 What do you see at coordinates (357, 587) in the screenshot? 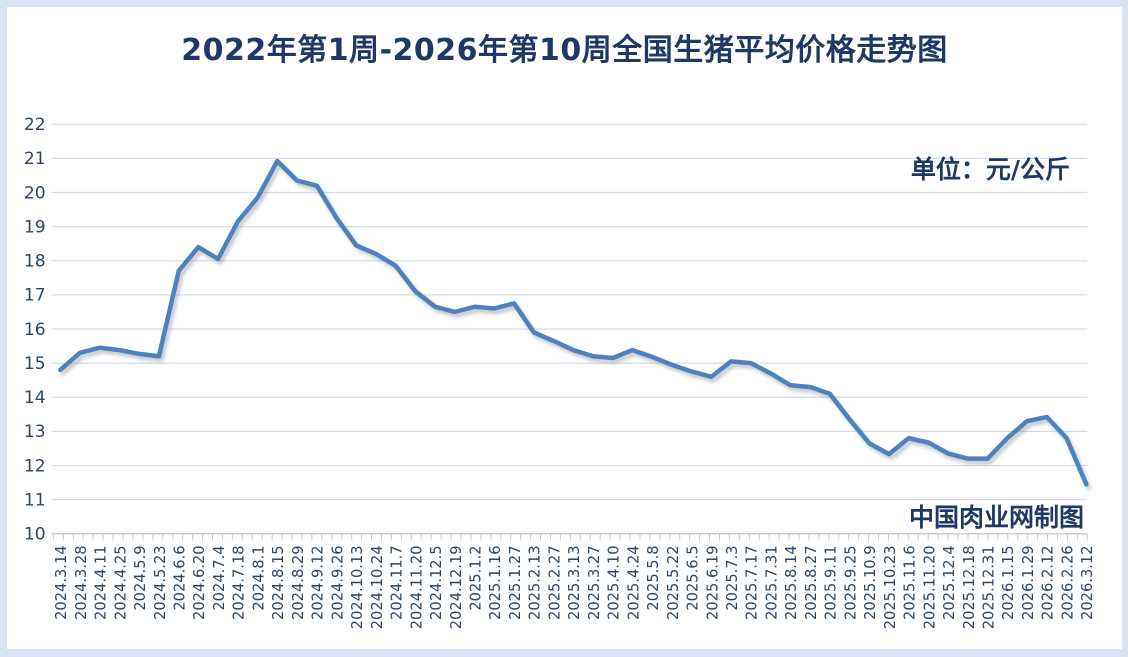
I see `svg-text: 2024.10.13` at bounding box center [357, 587].